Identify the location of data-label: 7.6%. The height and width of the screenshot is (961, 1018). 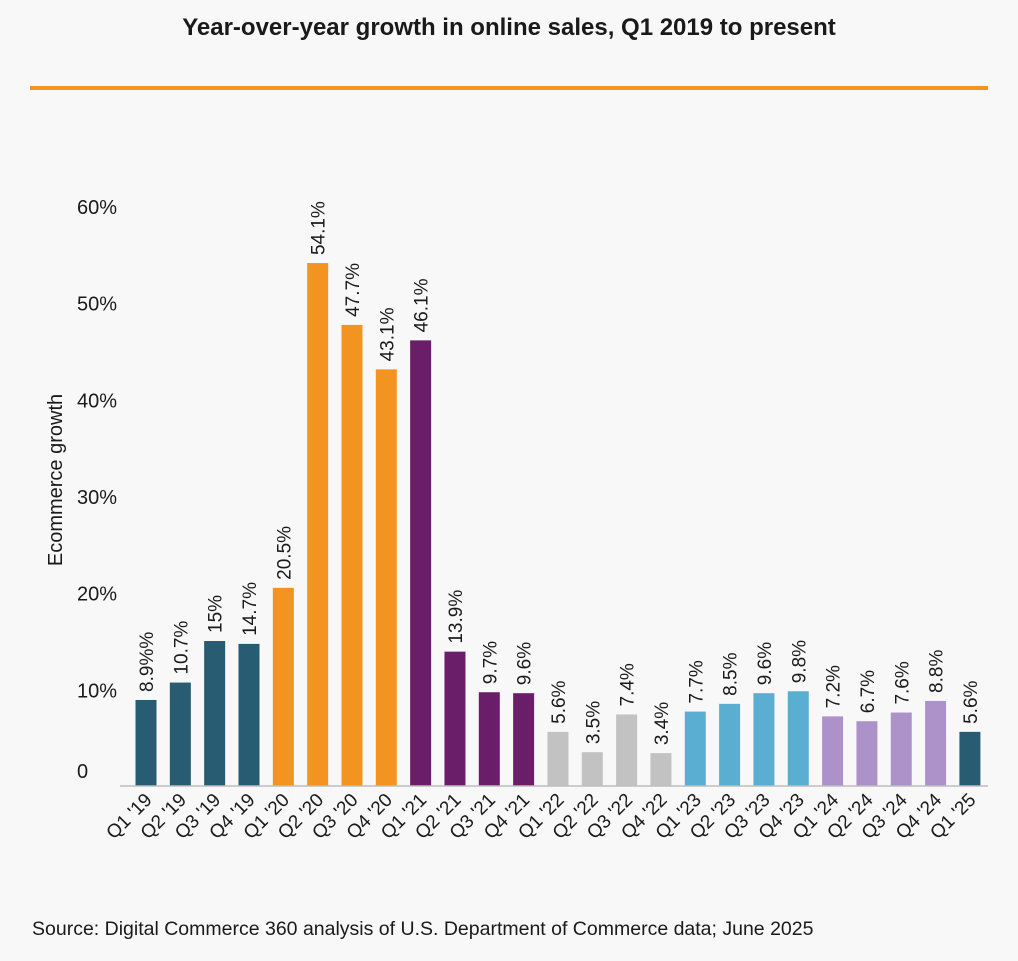
(902, 682).